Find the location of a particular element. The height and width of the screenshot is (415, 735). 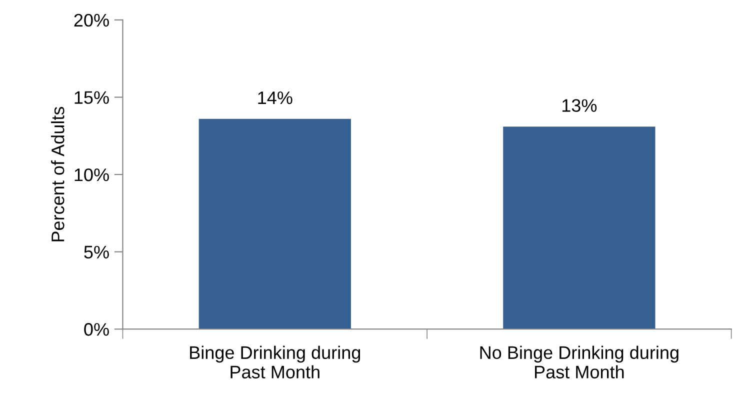

x-tick-label: No Binge Drinking during Past Month is located at coordinates (579, 362).